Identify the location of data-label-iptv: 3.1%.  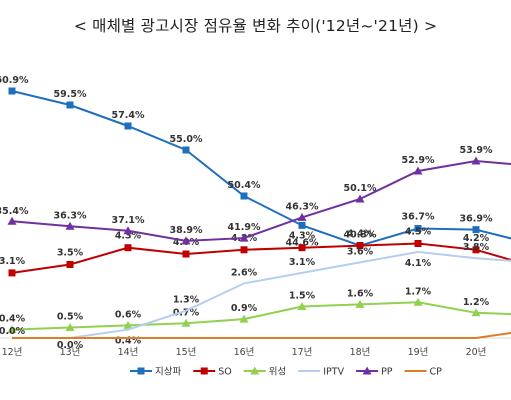
(302, 262).